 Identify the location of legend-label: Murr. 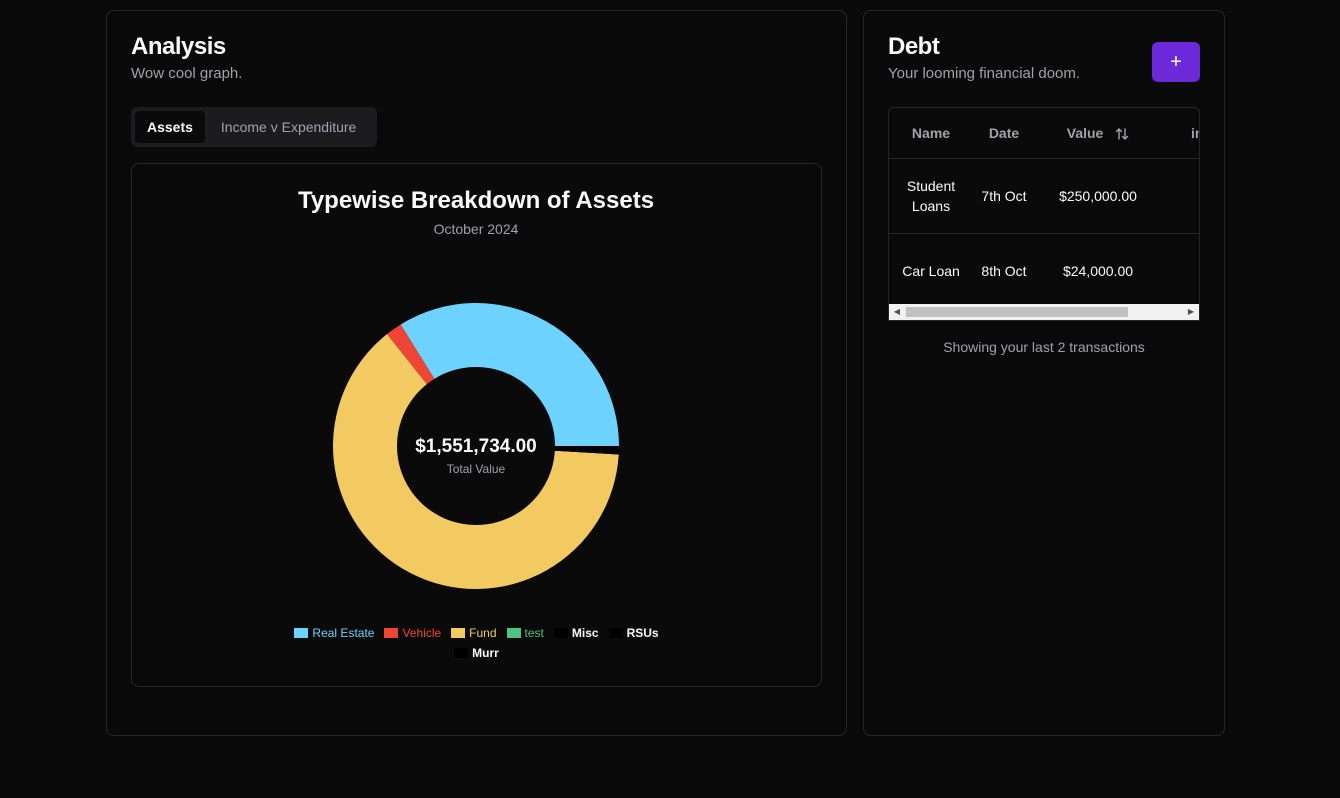
(485, 653).